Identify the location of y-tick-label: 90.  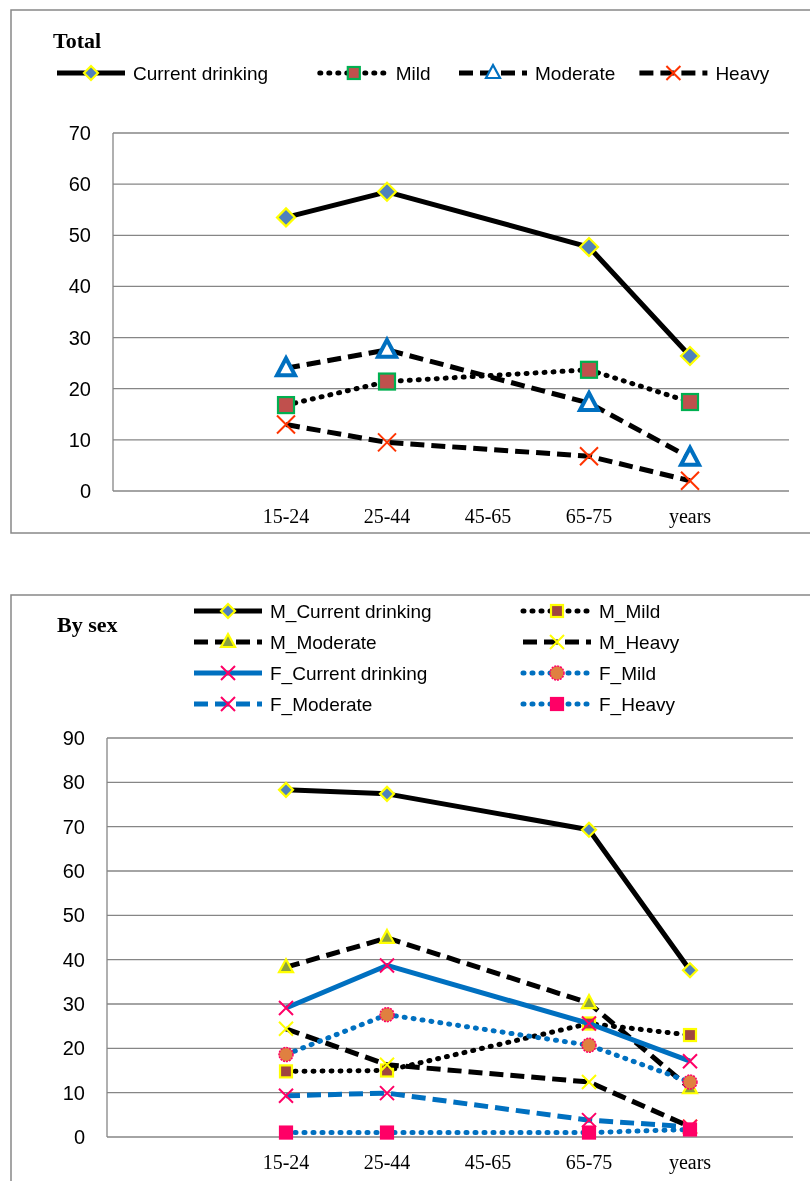
(73, 738).